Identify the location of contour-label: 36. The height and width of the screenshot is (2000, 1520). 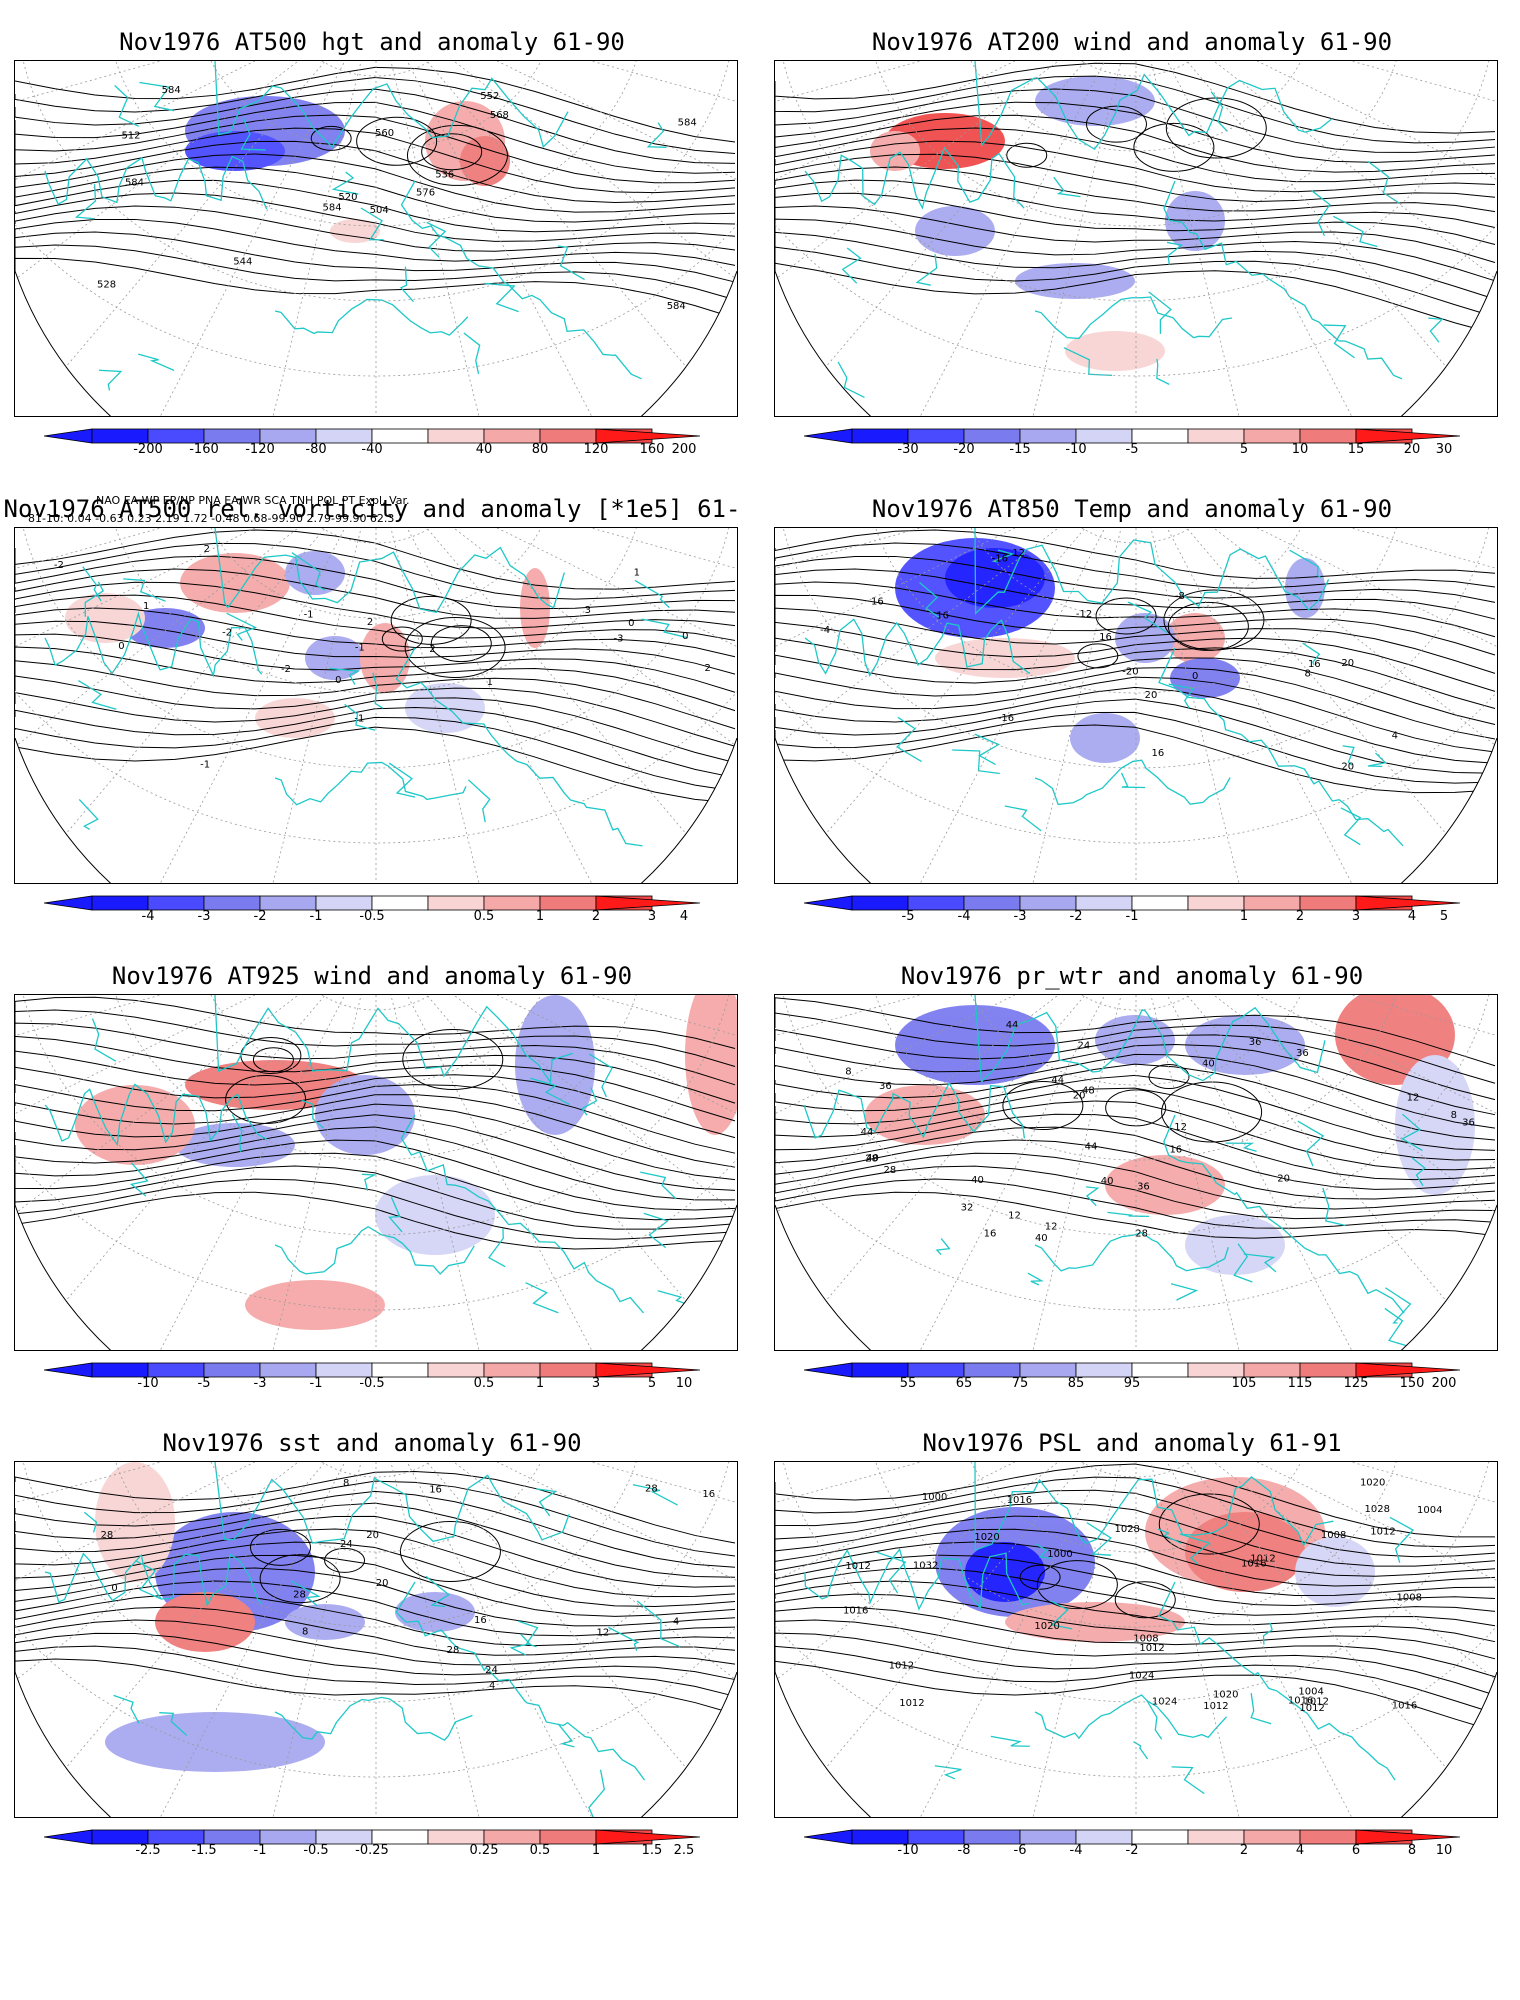
(885, 1086).